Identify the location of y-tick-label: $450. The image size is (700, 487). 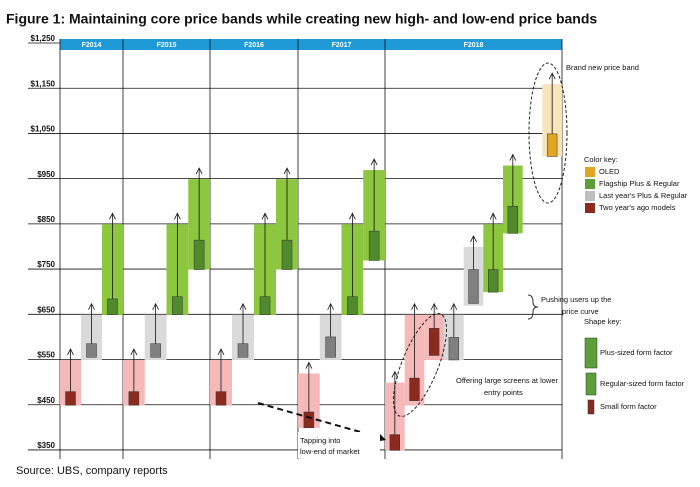
(46, 400).